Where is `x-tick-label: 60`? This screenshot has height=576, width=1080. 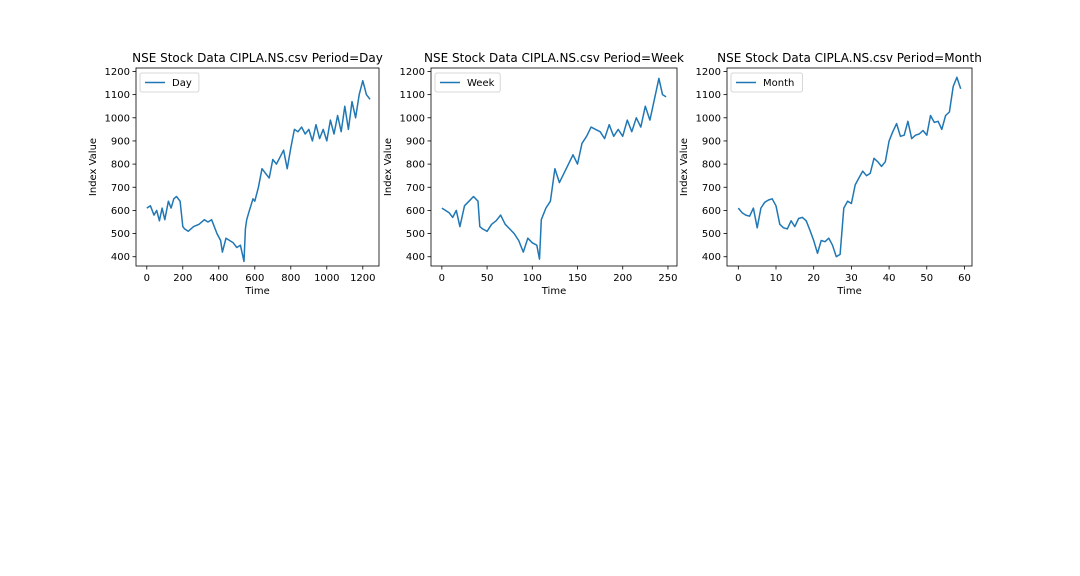
x-tick-label: 60 is located at coordinates (964, 278).